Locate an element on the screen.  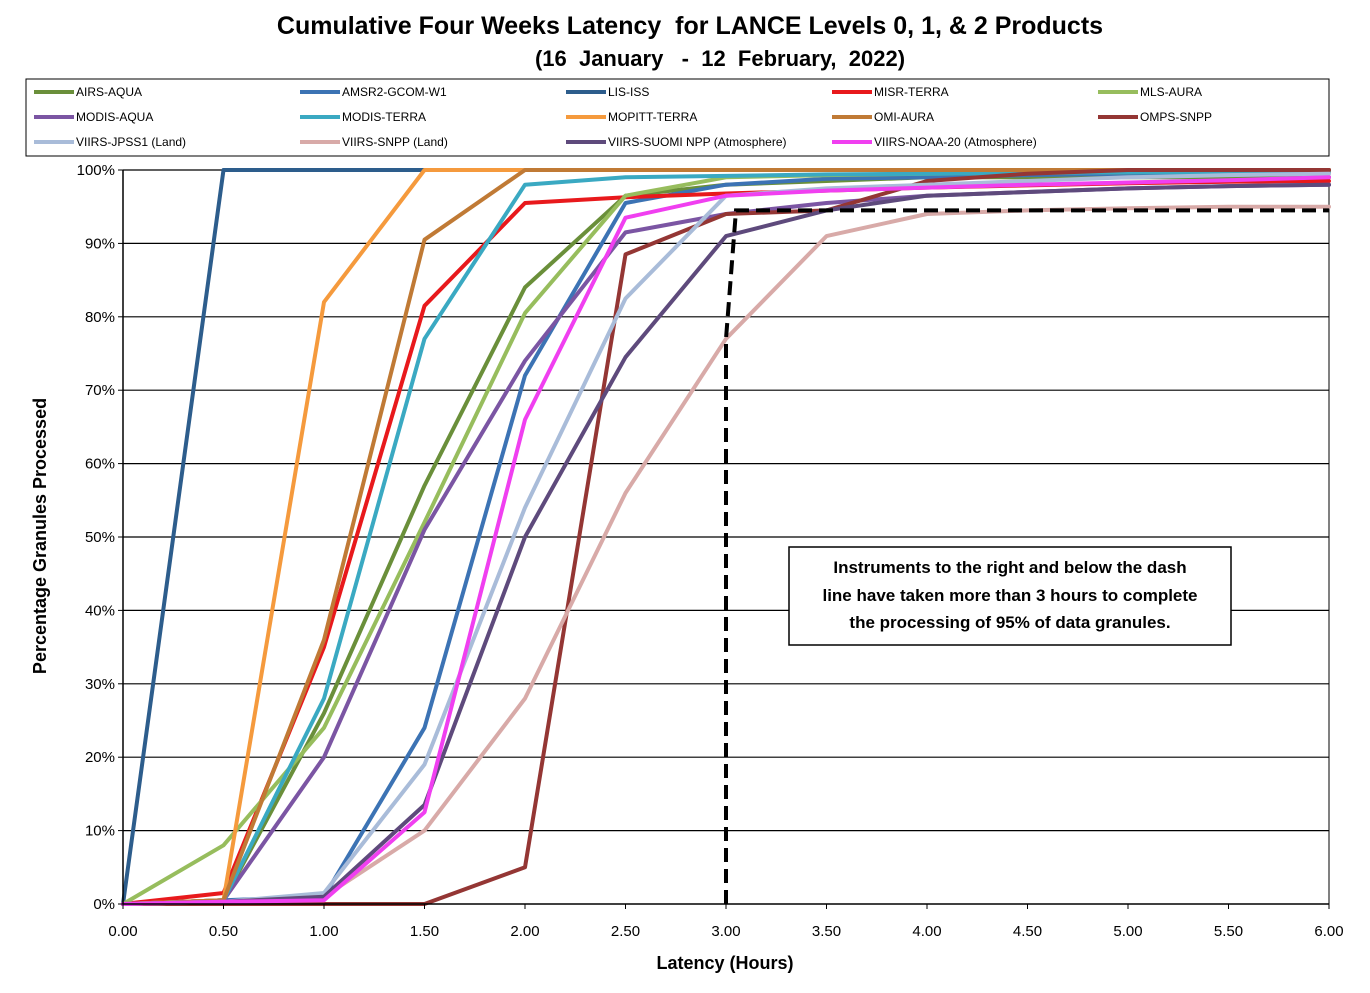
legend-label-airs-aqua: AIRS-AQUA is located at coordinates (109, 92).